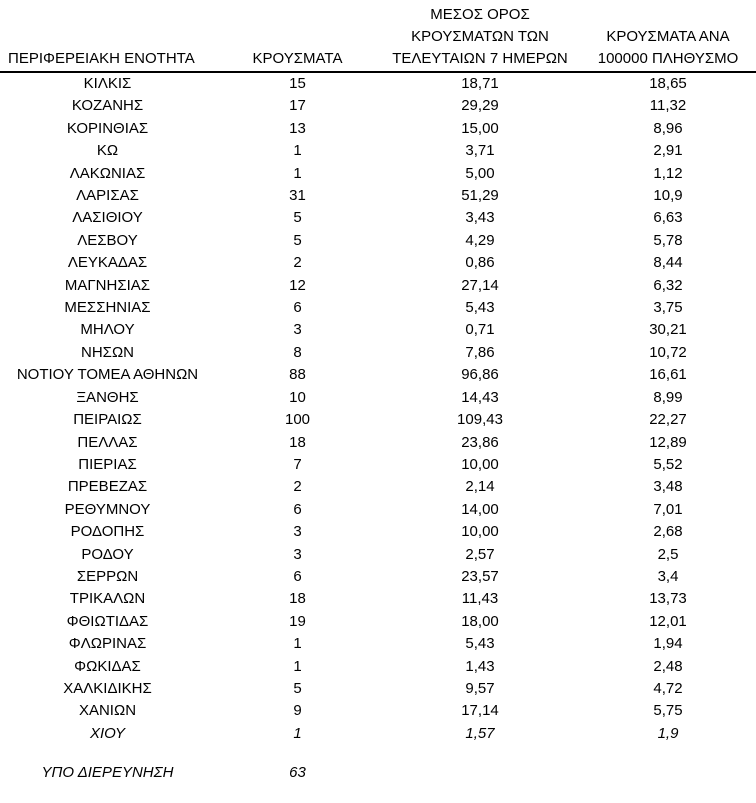 The image size is (756, 803). Describe the element at coordinates (378, 711) in the screenshot. I see `table-row: ΧΑΝΙΩΝ 9 17,14 5,75` at that location.